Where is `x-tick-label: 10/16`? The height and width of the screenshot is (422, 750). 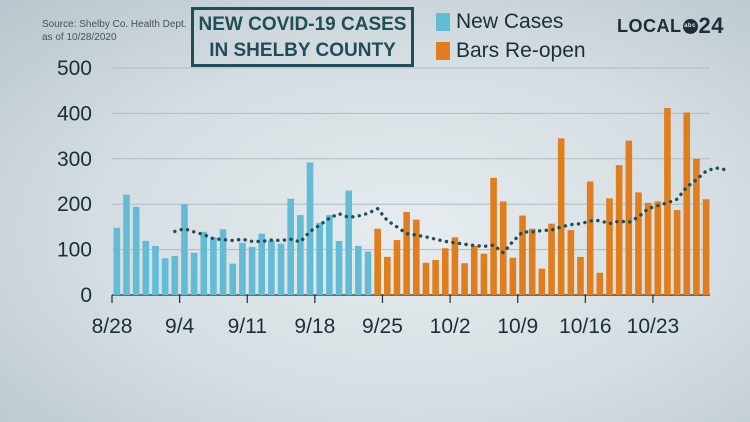 x-tick-label: 10/16 is located at coordinates (585, 326).